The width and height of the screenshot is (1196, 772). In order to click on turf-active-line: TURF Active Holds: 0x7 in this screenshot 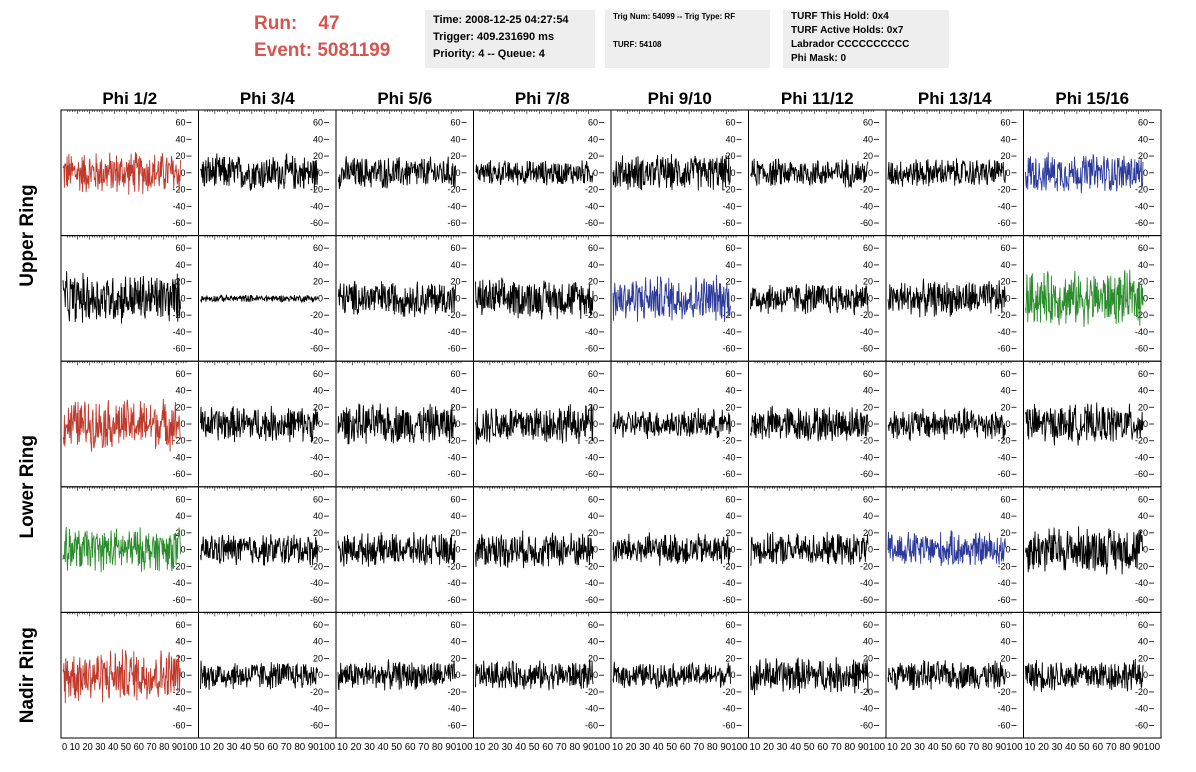, I will do `click(847, 30)`.